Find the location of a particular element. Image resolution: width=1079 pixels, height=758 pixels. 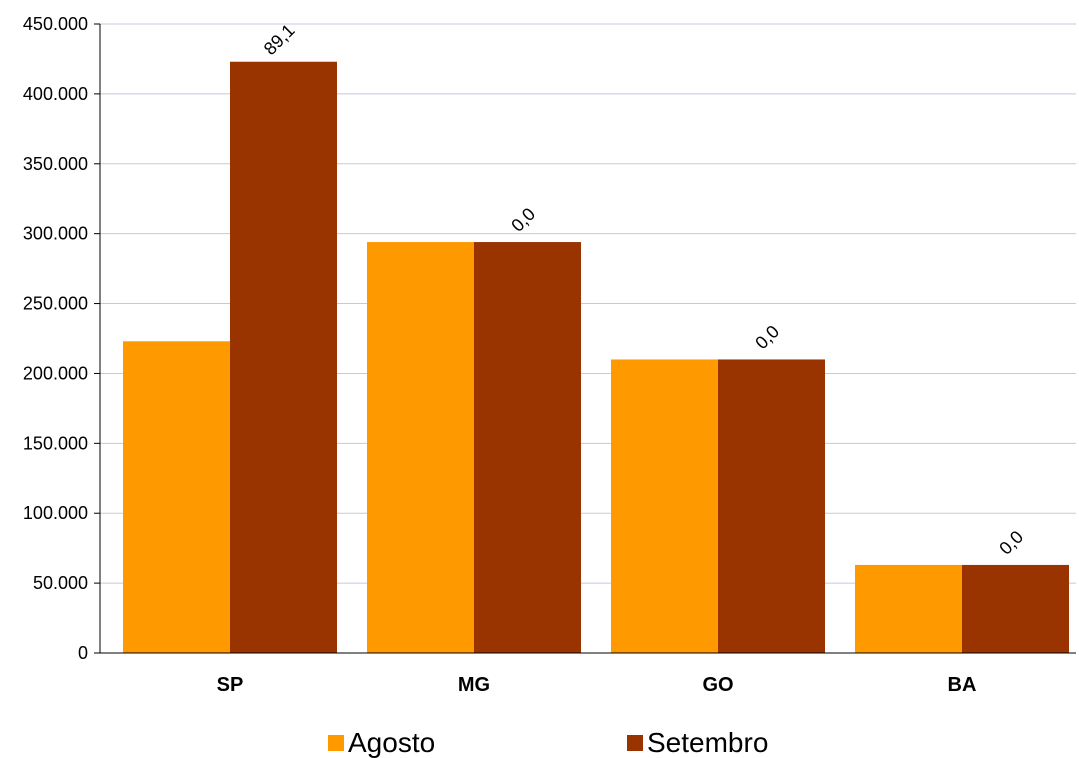

y-tick-label: 150.000 is located at coordinates (55, 443).